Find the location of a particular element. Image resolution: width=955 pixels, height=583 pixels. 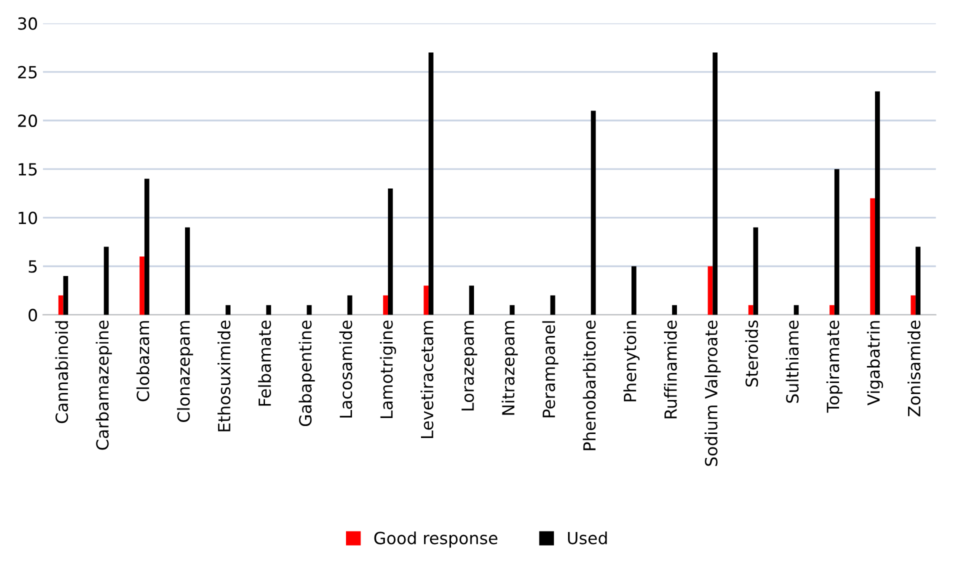

x-tick-label: Vigabatrin is located at coordinates (875, 363).